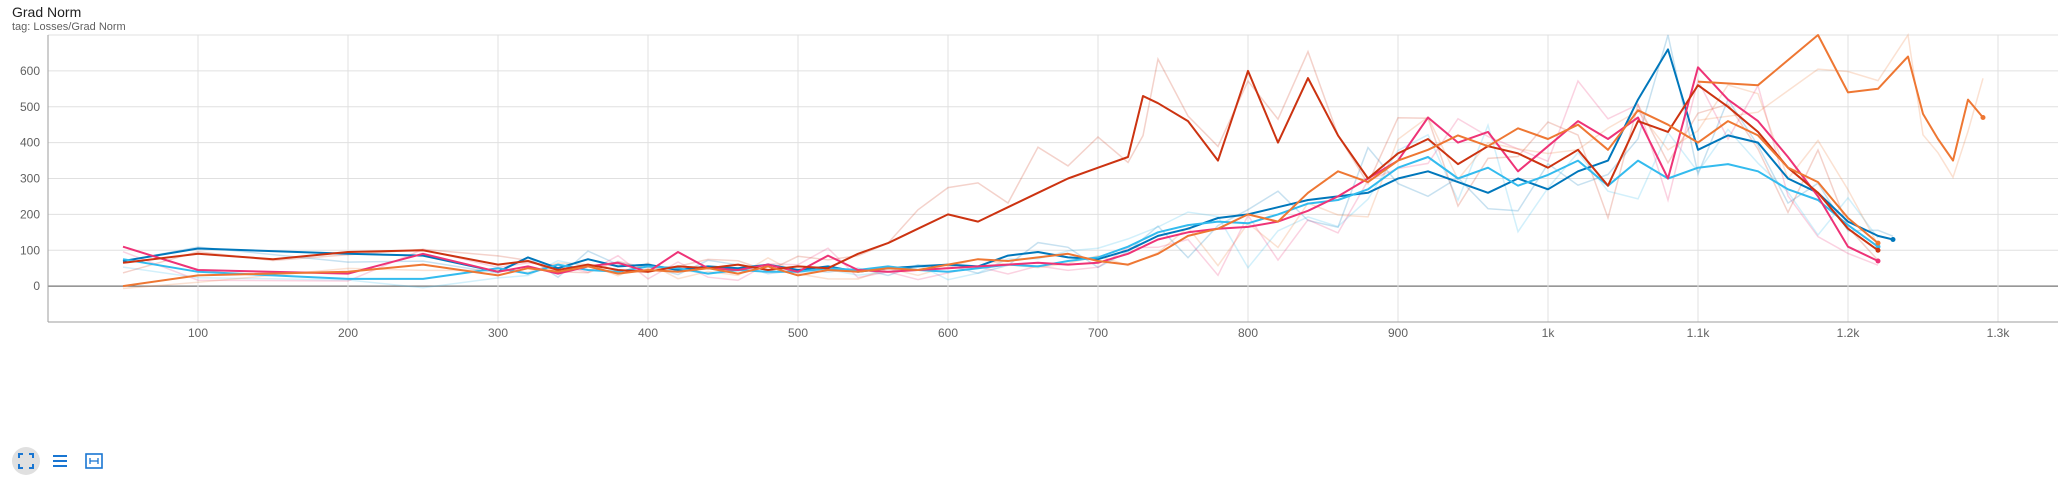 This screenshot has width=2058, height=487. What do you see at coordinates (30, 107) in the screenshot?
I see `y-tick-label: 500` at bounding box center [30, 107].